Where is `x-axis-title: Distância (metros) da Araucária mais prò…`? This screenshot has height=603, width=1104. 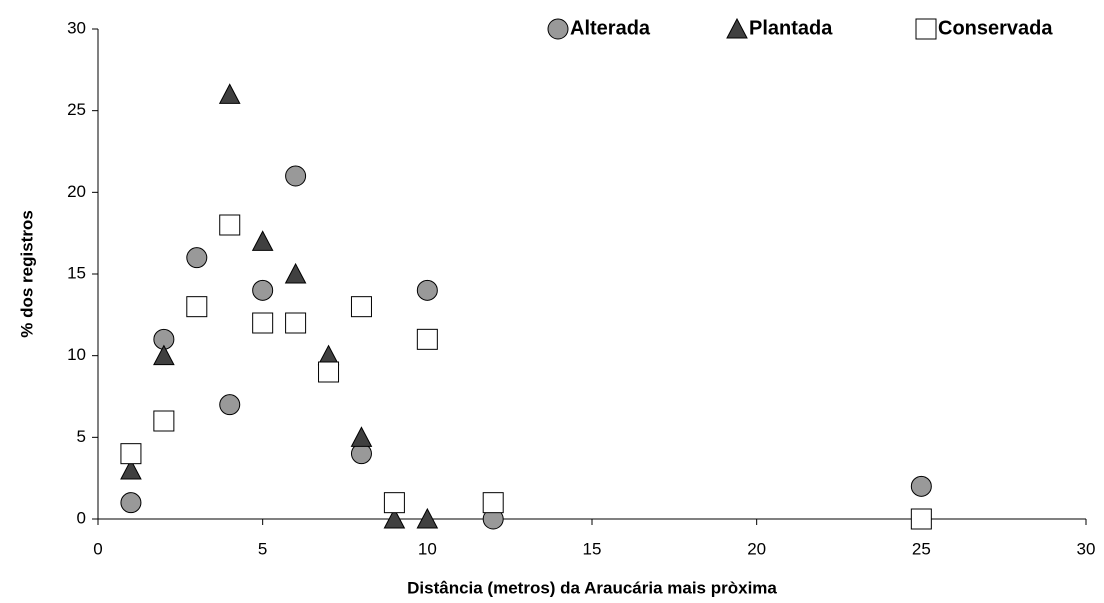
x-axis-title: Distância (metros) da Araucária mais prò… is located at coordinates (592, 587).